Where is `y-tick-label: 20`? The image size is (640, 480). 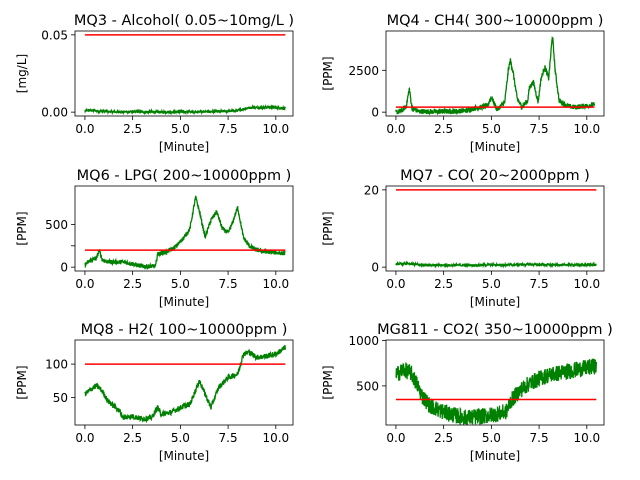
y-tick-label: 20 is located at coordinates (371, 190).